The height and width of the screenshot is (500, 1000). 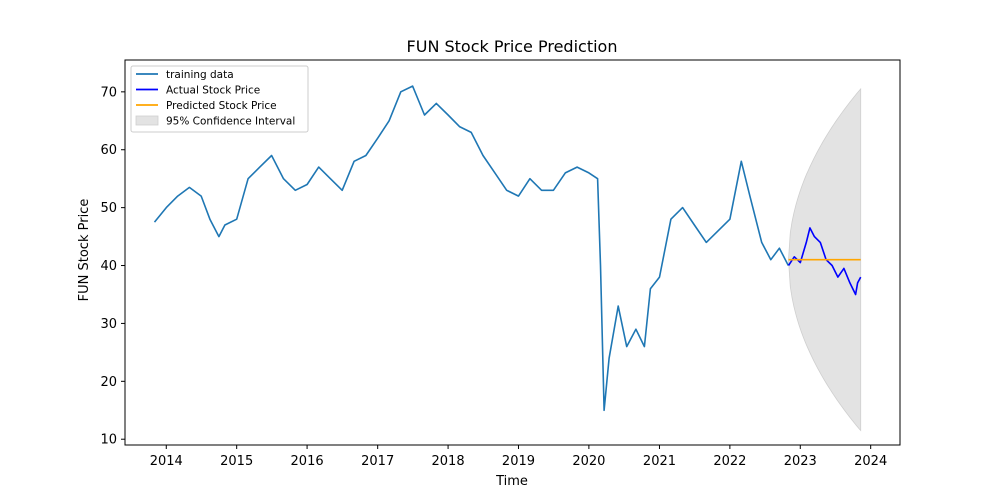 I want to click on legend-box, so click(x=219, y=99).